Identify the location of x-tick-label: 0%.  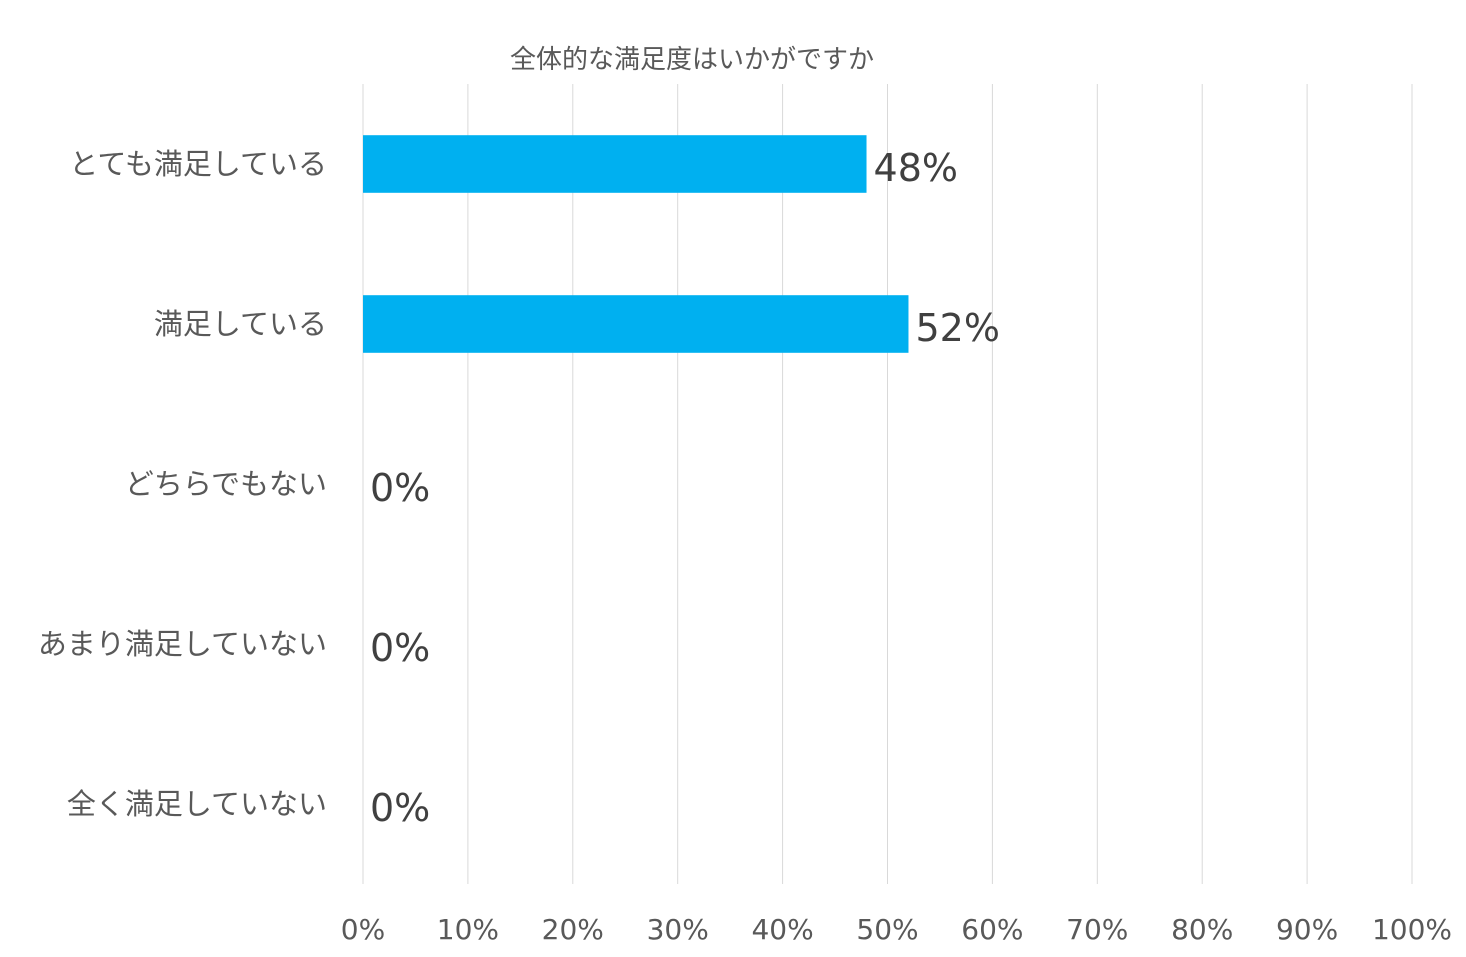
(363, 929).